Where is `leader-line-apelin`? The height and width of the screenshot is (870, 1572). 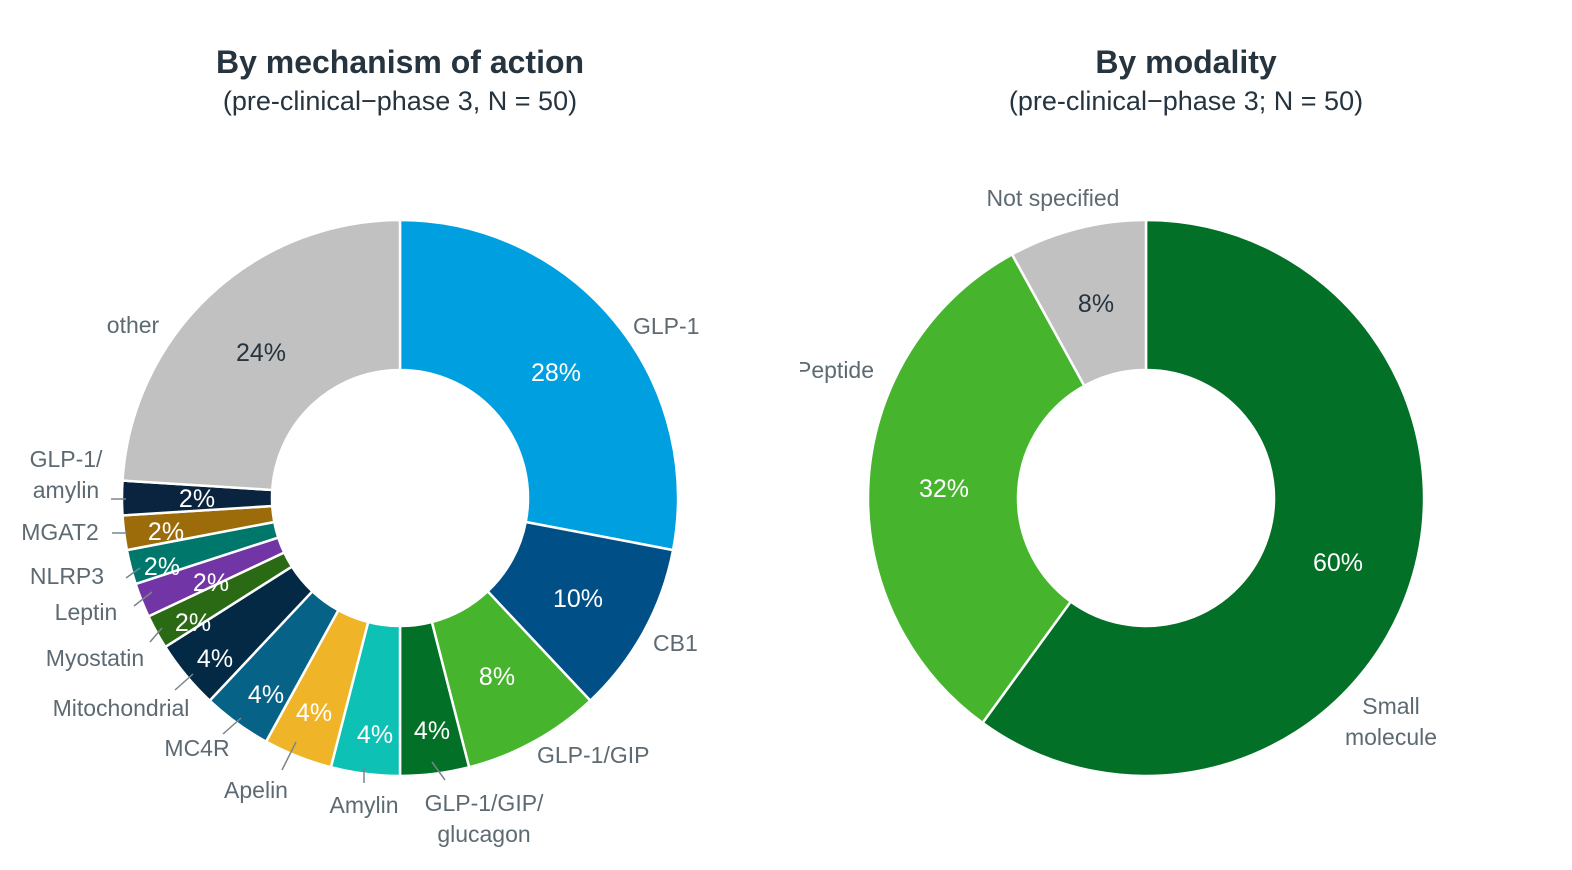
leader-line-apelin is located at coordinates (289, 756).